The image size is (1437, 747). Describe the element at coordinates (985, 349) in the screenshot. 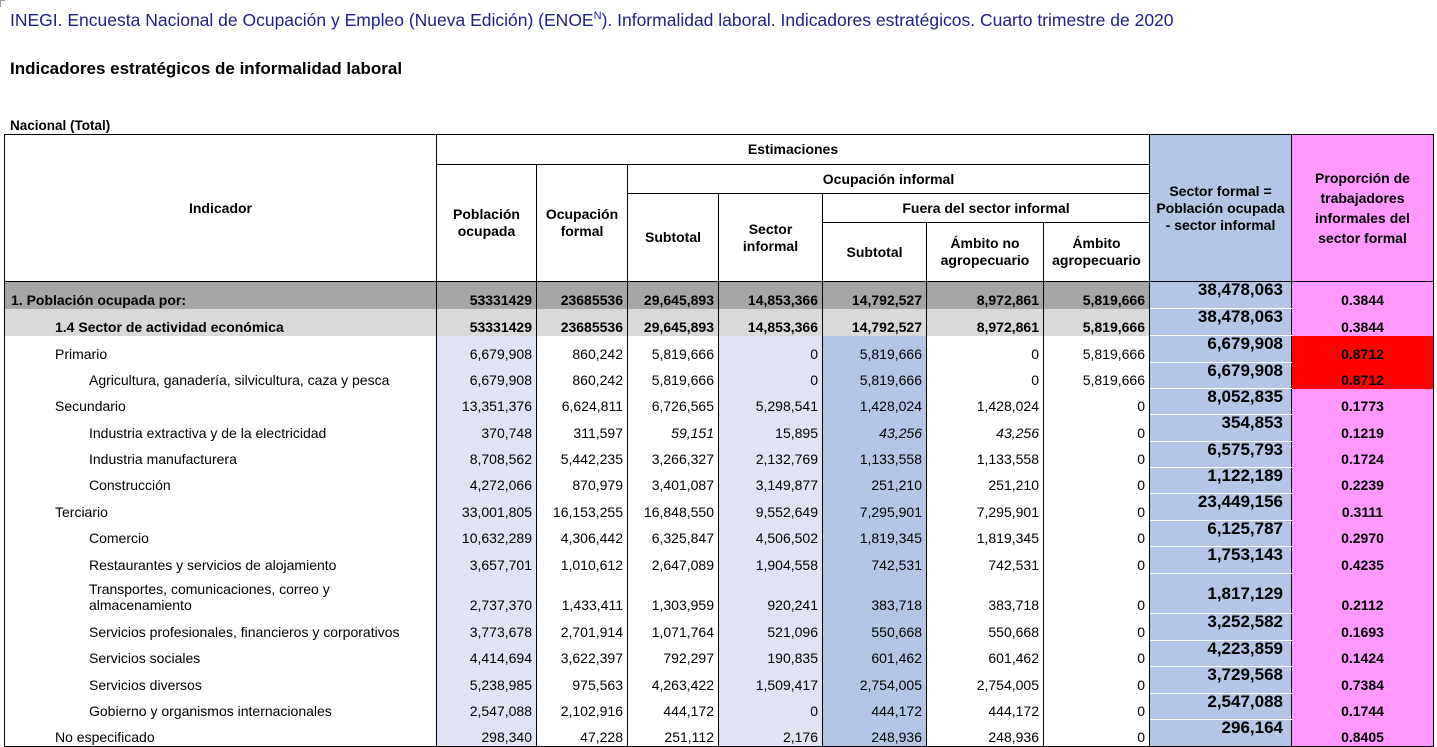

I see `cell-ambito-no-agro: 0` at that location.